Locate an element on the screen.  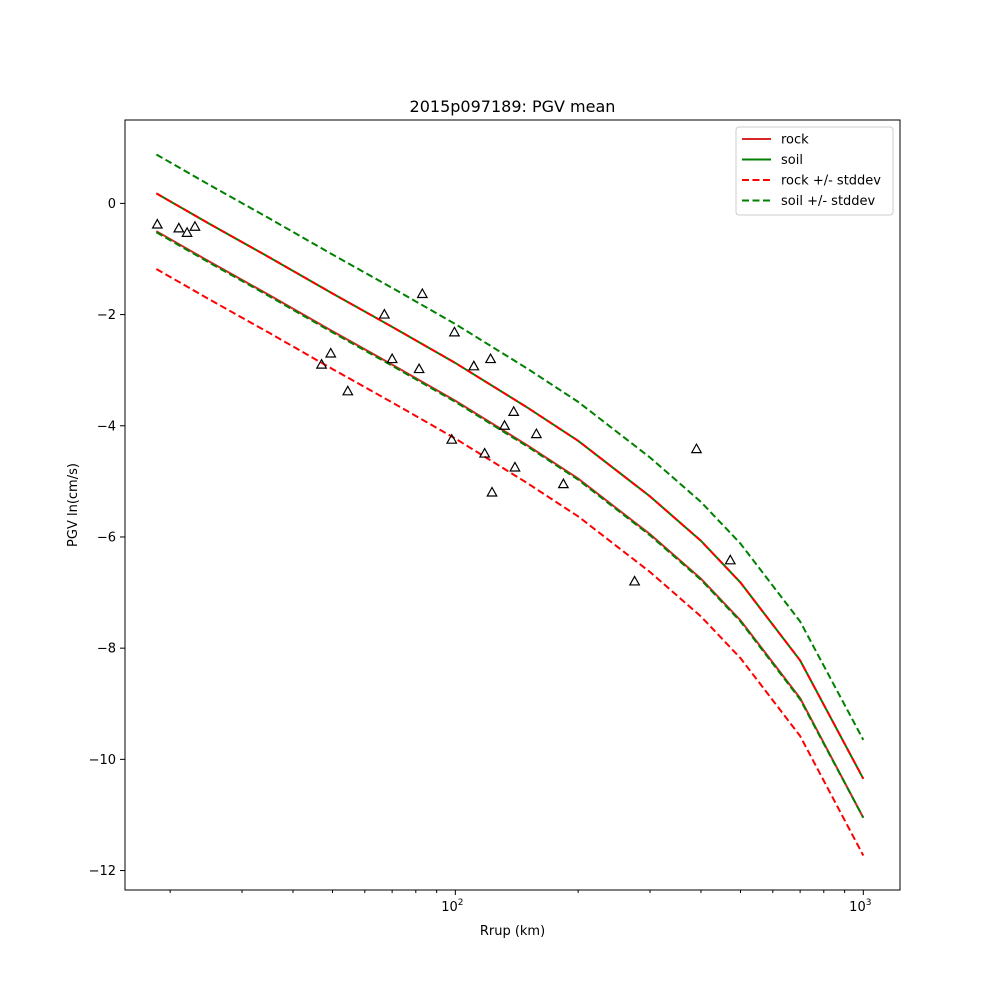
x-tick-label: 10² is located at coordinates (452, 906).